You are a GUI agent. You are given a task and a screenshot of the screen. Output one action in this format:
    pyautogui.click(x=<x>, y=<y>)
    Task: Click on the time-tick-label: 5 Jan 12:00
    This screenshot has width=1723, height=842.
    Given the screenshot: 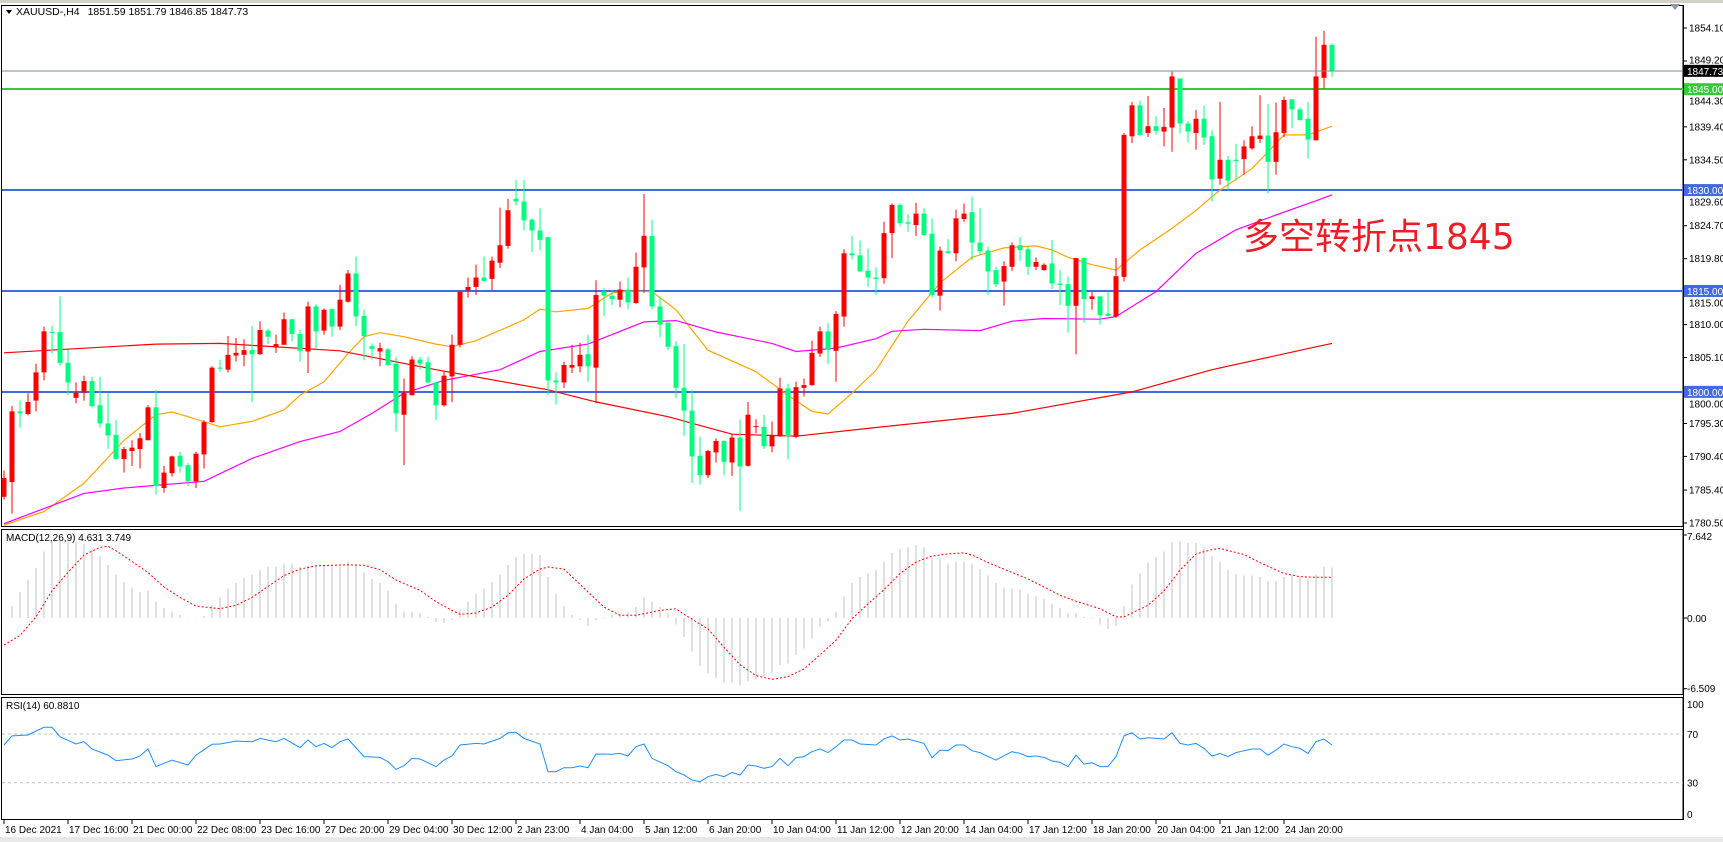 What is the action you would take?
    pyautogui.click(x=671, y=830)
    